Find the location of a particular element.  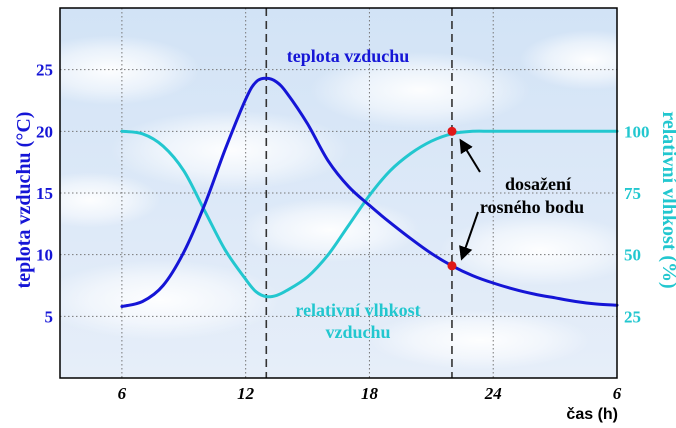

x-axis-ticks: 6 12 18 24 6 is located at coordinates (370, 393).